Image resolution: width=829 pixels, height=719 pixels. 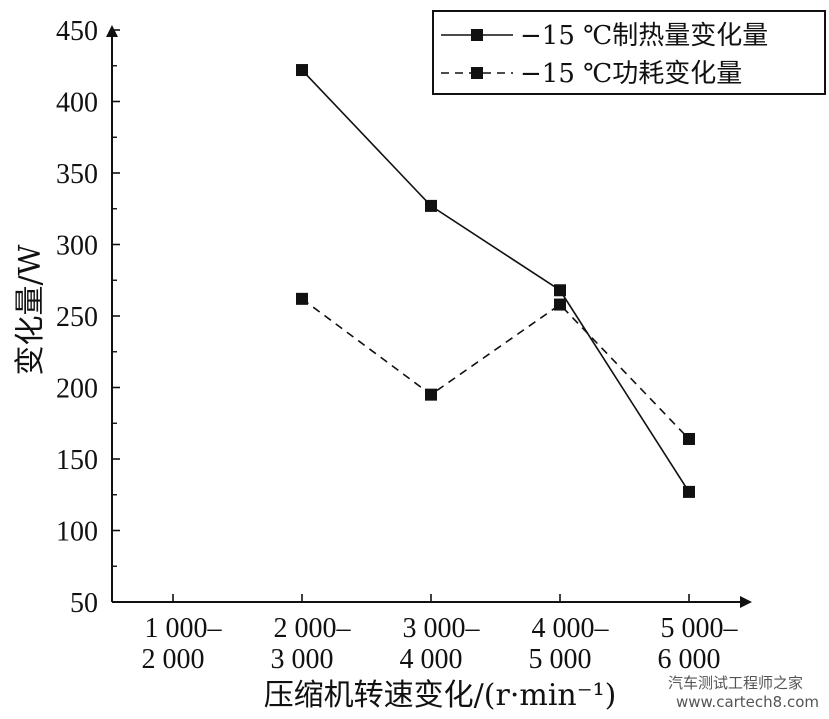 What do you see at coordinates (700, 628) in the screenshot?
I see `x-tick-label: 5 000–` at bounding box center [700, 628].